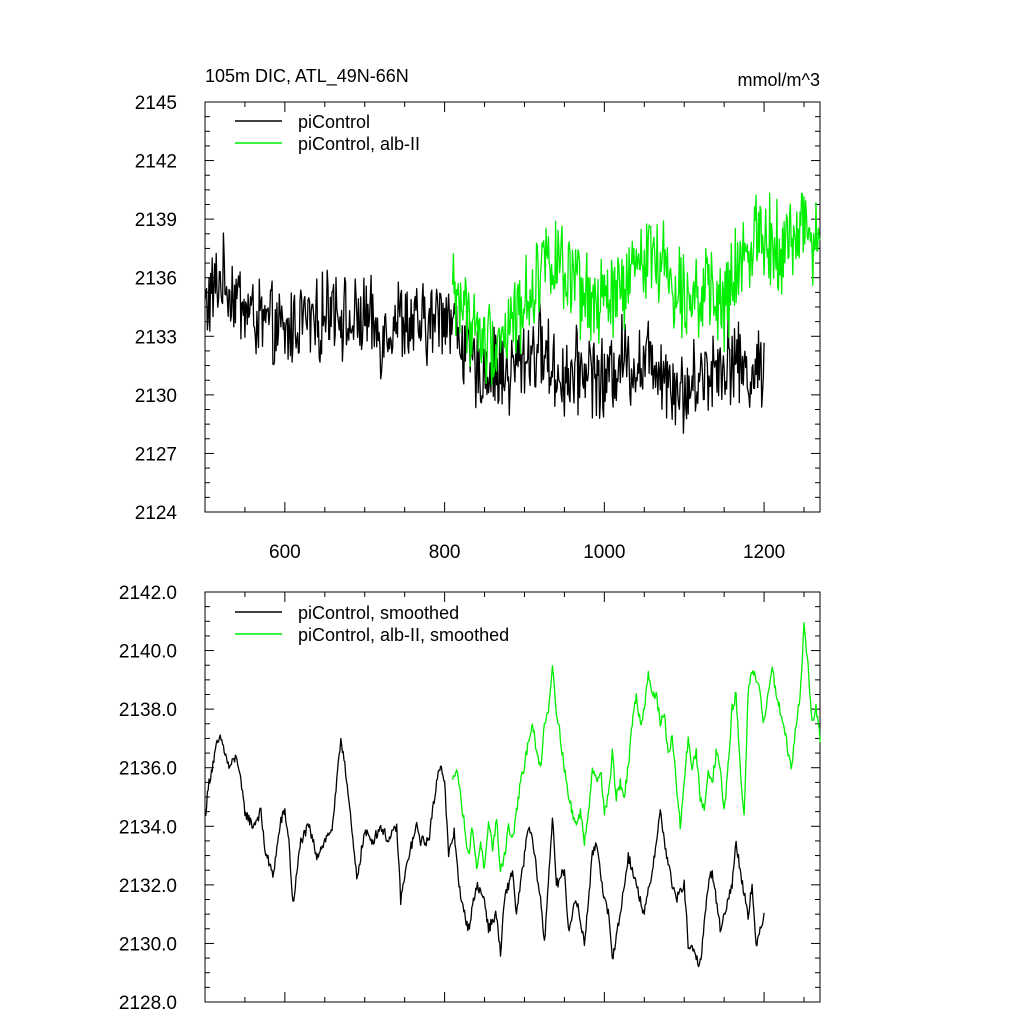 The width and height of the screenshot is (1024, 1029). Describe the element at coordinates (148, 593) in the screenshot. I see `y-tick-label: 2142.0` at that location.